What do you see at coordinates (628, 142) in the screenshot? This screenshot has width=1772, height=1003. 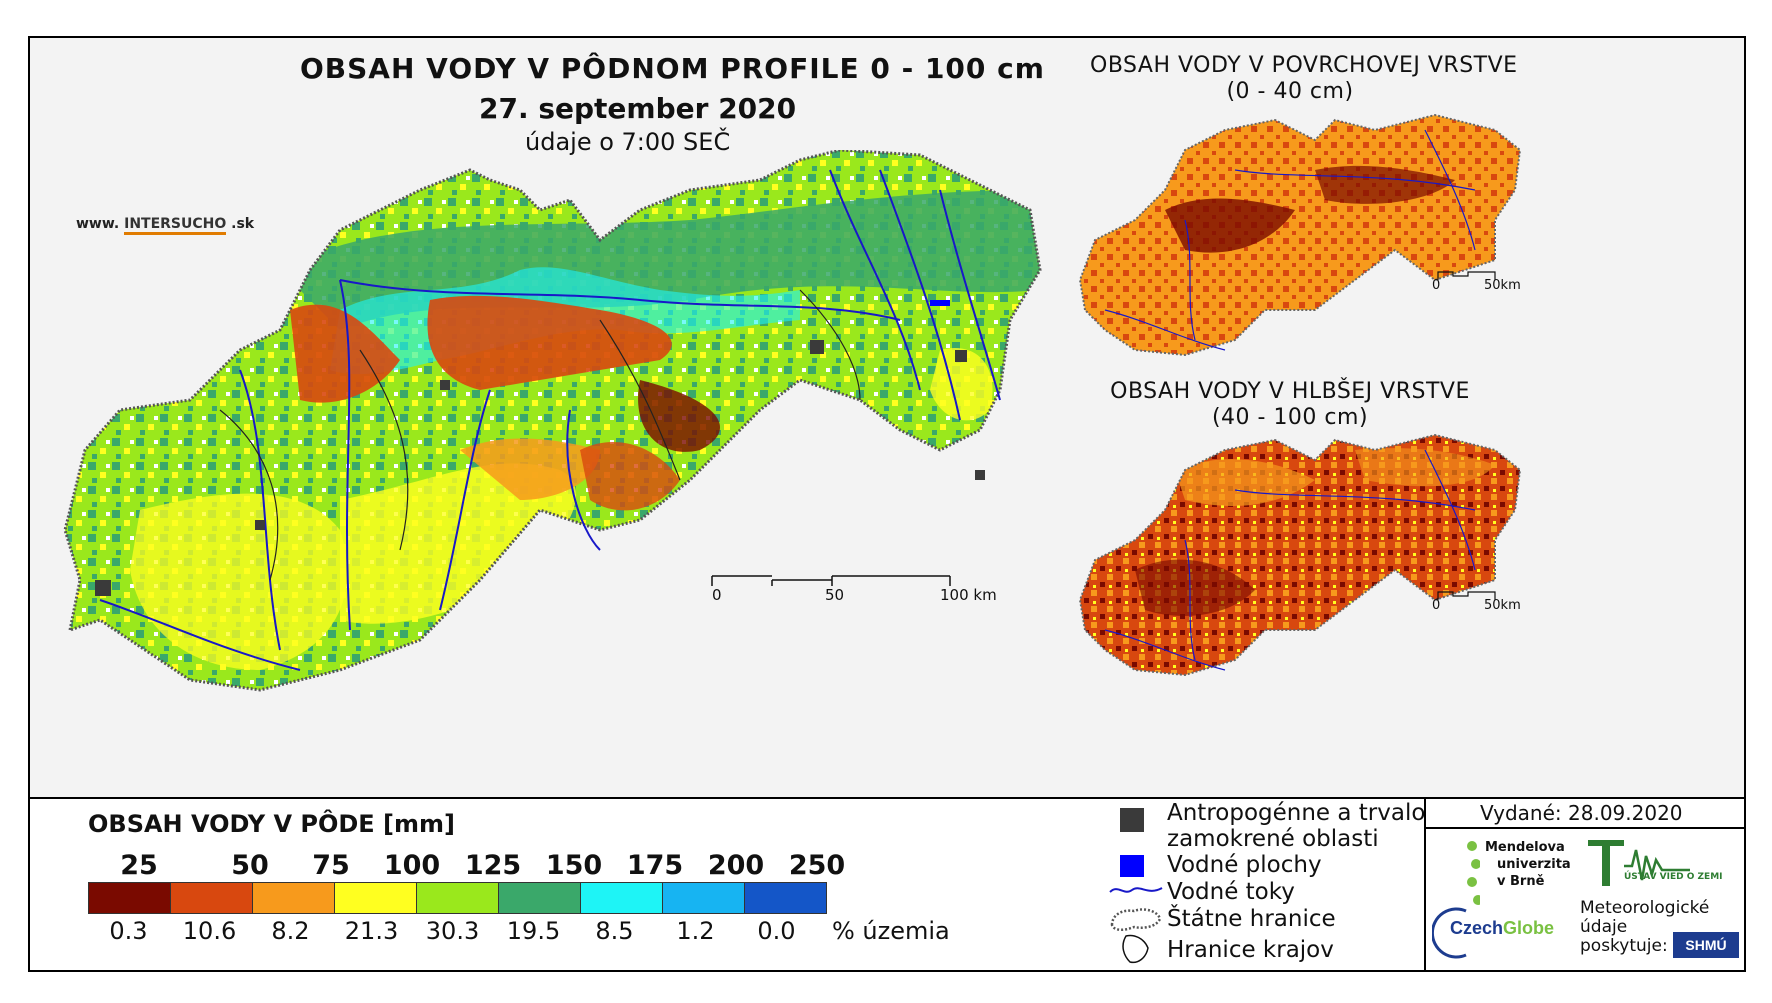 I see `data-time-note: údaje o 7:00 SEČ` at bounding box center [628, 142].